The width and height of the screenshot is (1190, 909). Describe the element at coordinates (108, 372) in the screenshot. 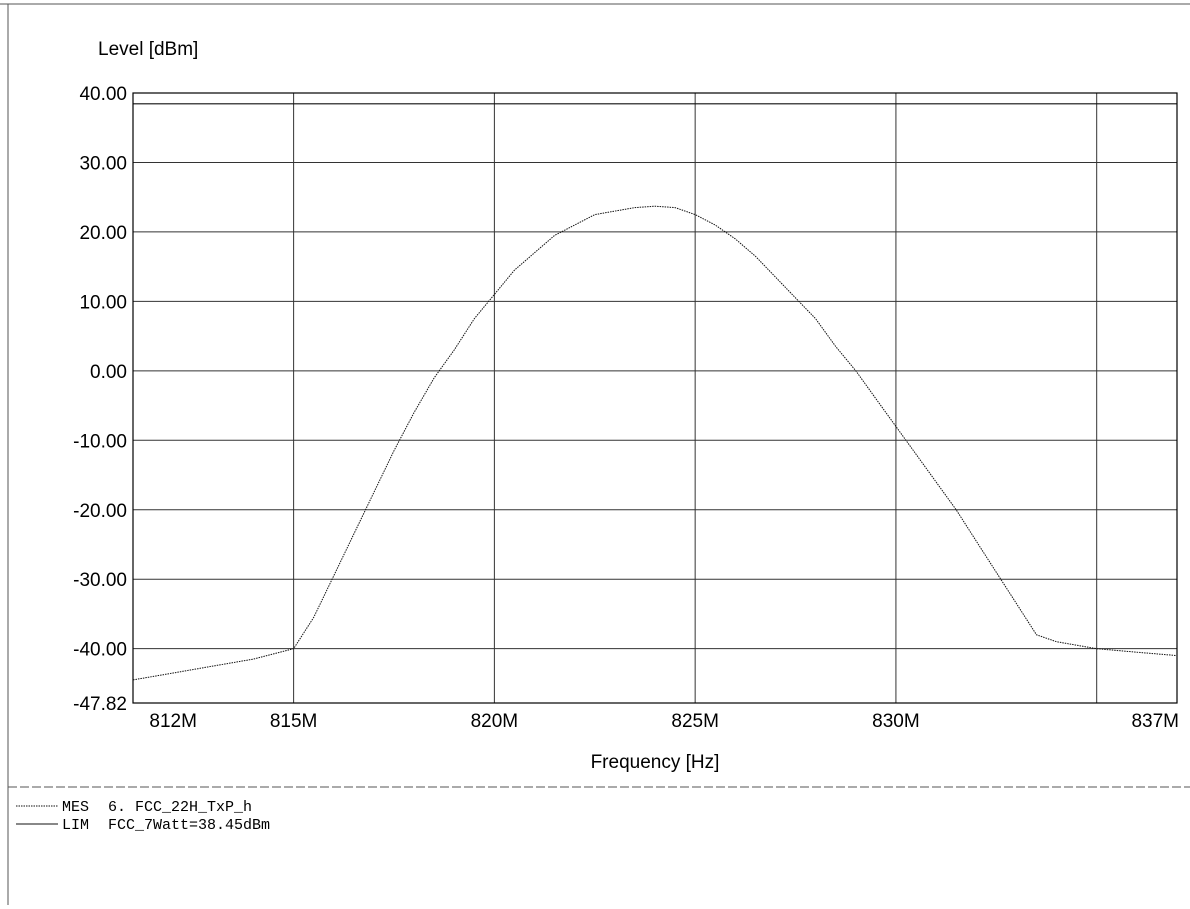

I see `y-tick-label: 0.00` at that location.